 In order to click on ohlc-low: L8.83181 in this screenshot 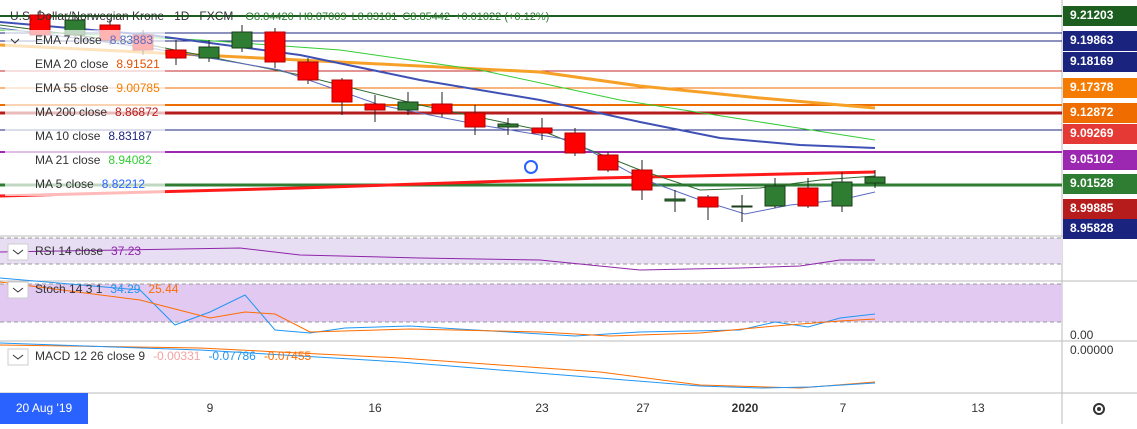, I will do `click(374, 17)`.